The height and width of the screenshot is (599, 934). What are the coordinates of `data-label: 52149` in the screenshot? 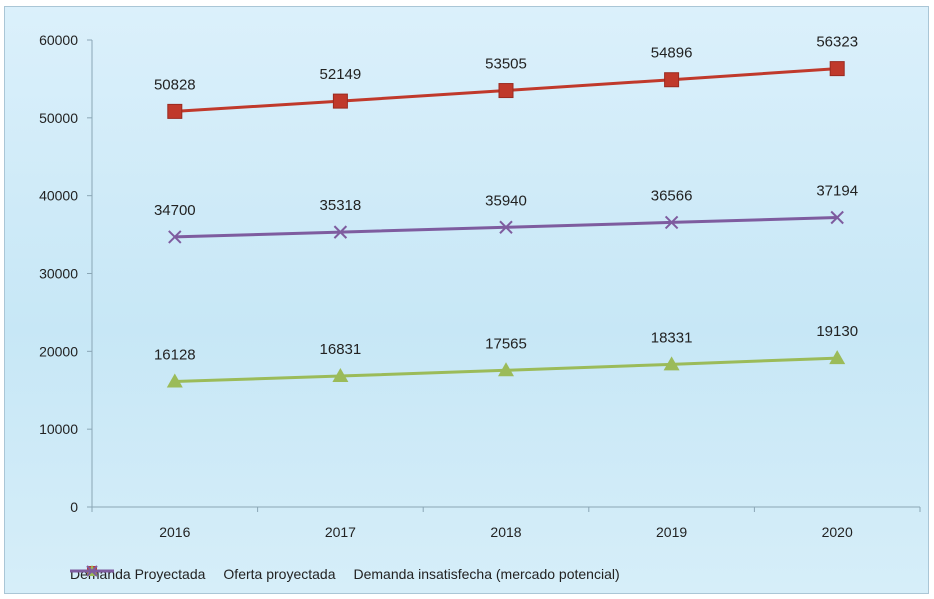 It's located at (341, 74).